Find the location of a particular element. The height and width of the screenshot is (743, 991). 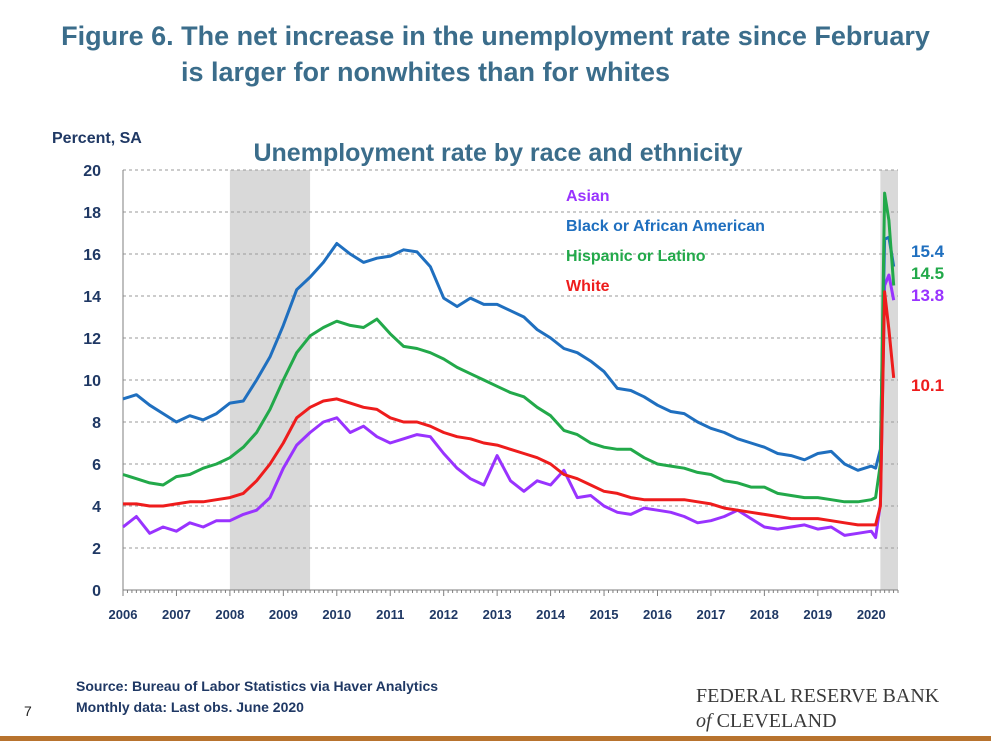

y-tick-label: 12 is located at coordinates (92, 339).